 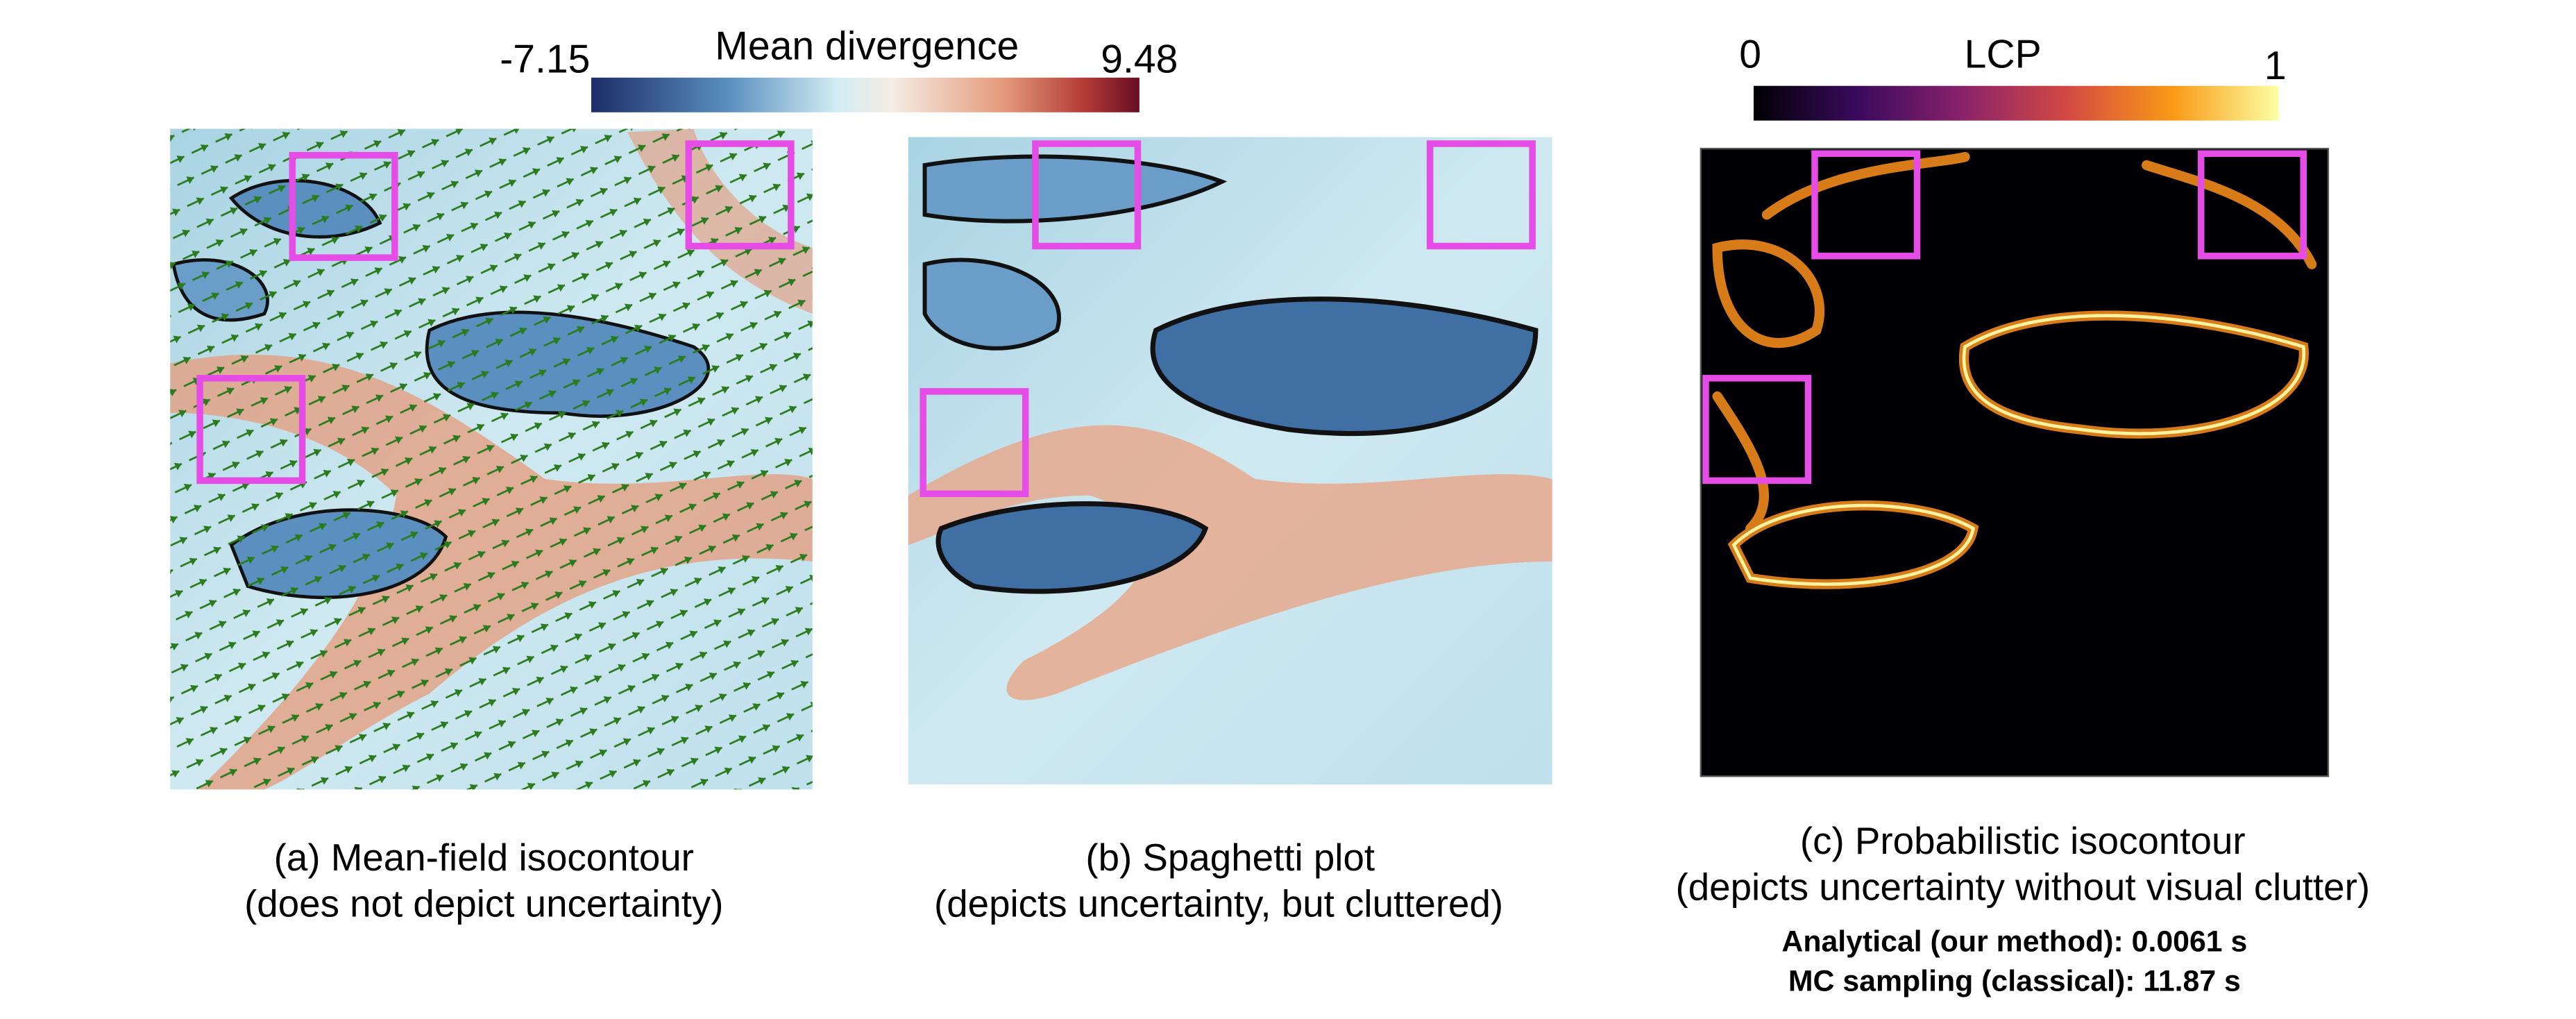 What do you see at coordinates (545, 59) in the screenshot?
I see `colorbar-min: -7.15` at bounding box center [545, 59].